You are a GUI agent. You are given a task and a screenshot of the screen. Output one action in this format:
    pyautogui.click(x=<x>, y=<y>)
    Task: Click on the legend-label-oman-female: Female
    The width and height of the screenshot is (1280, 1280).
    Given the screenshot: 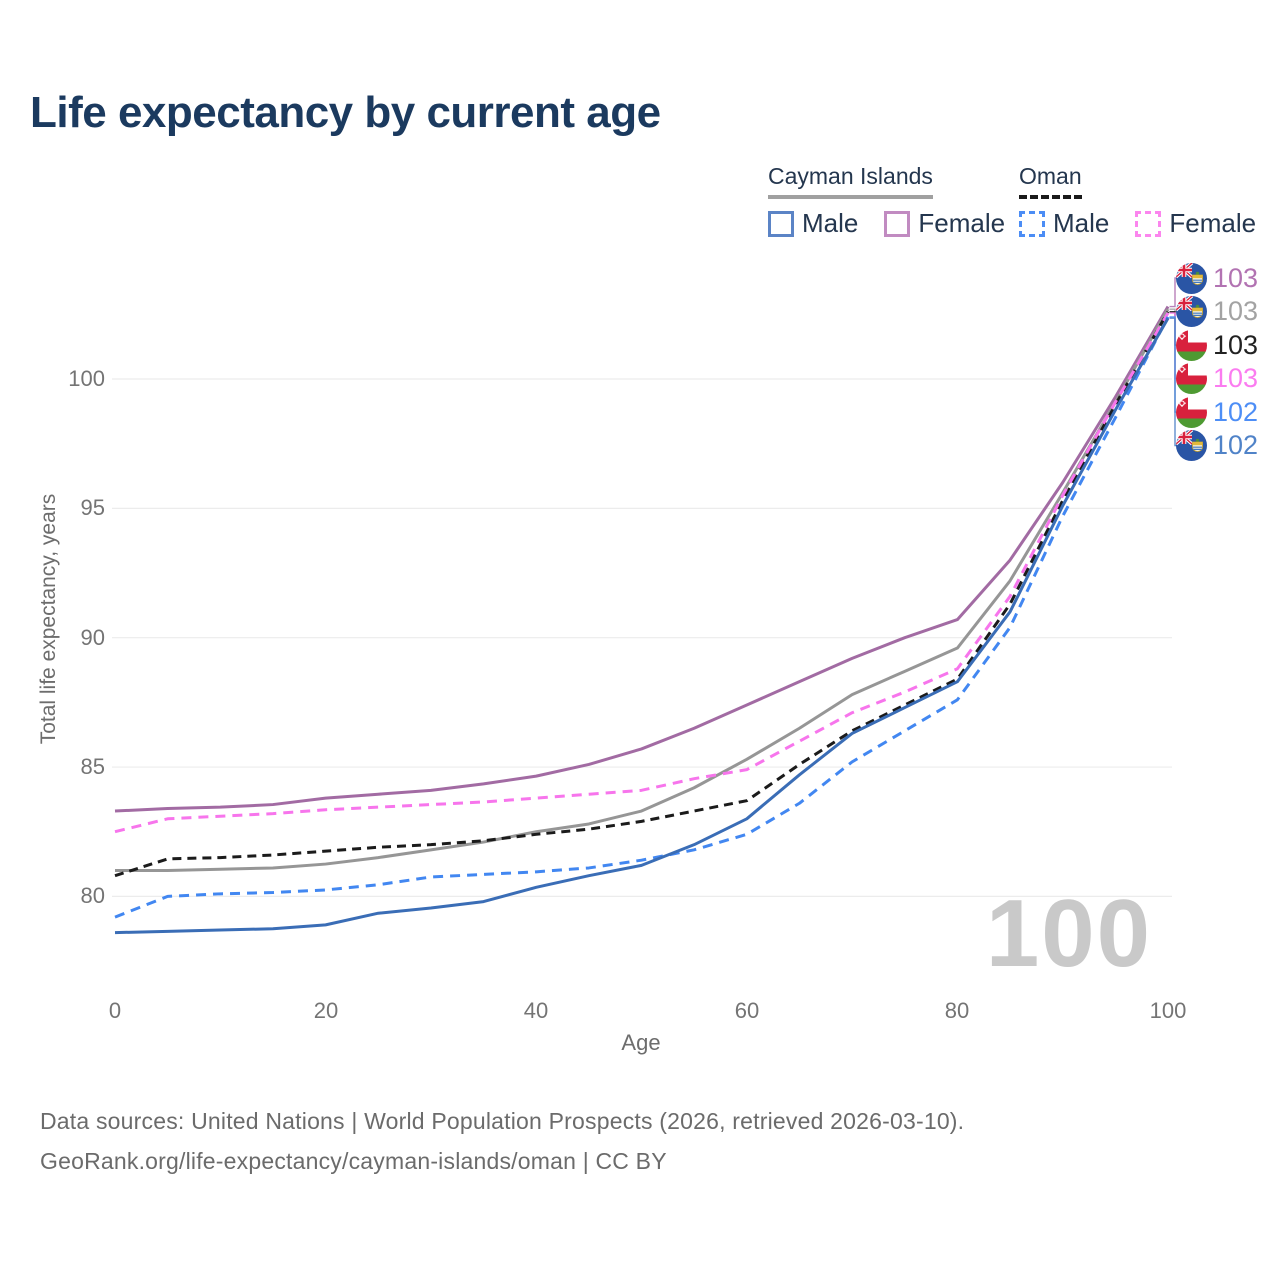 What is the action you would take?
    pyautogui.click(x=1213, y=223)
    